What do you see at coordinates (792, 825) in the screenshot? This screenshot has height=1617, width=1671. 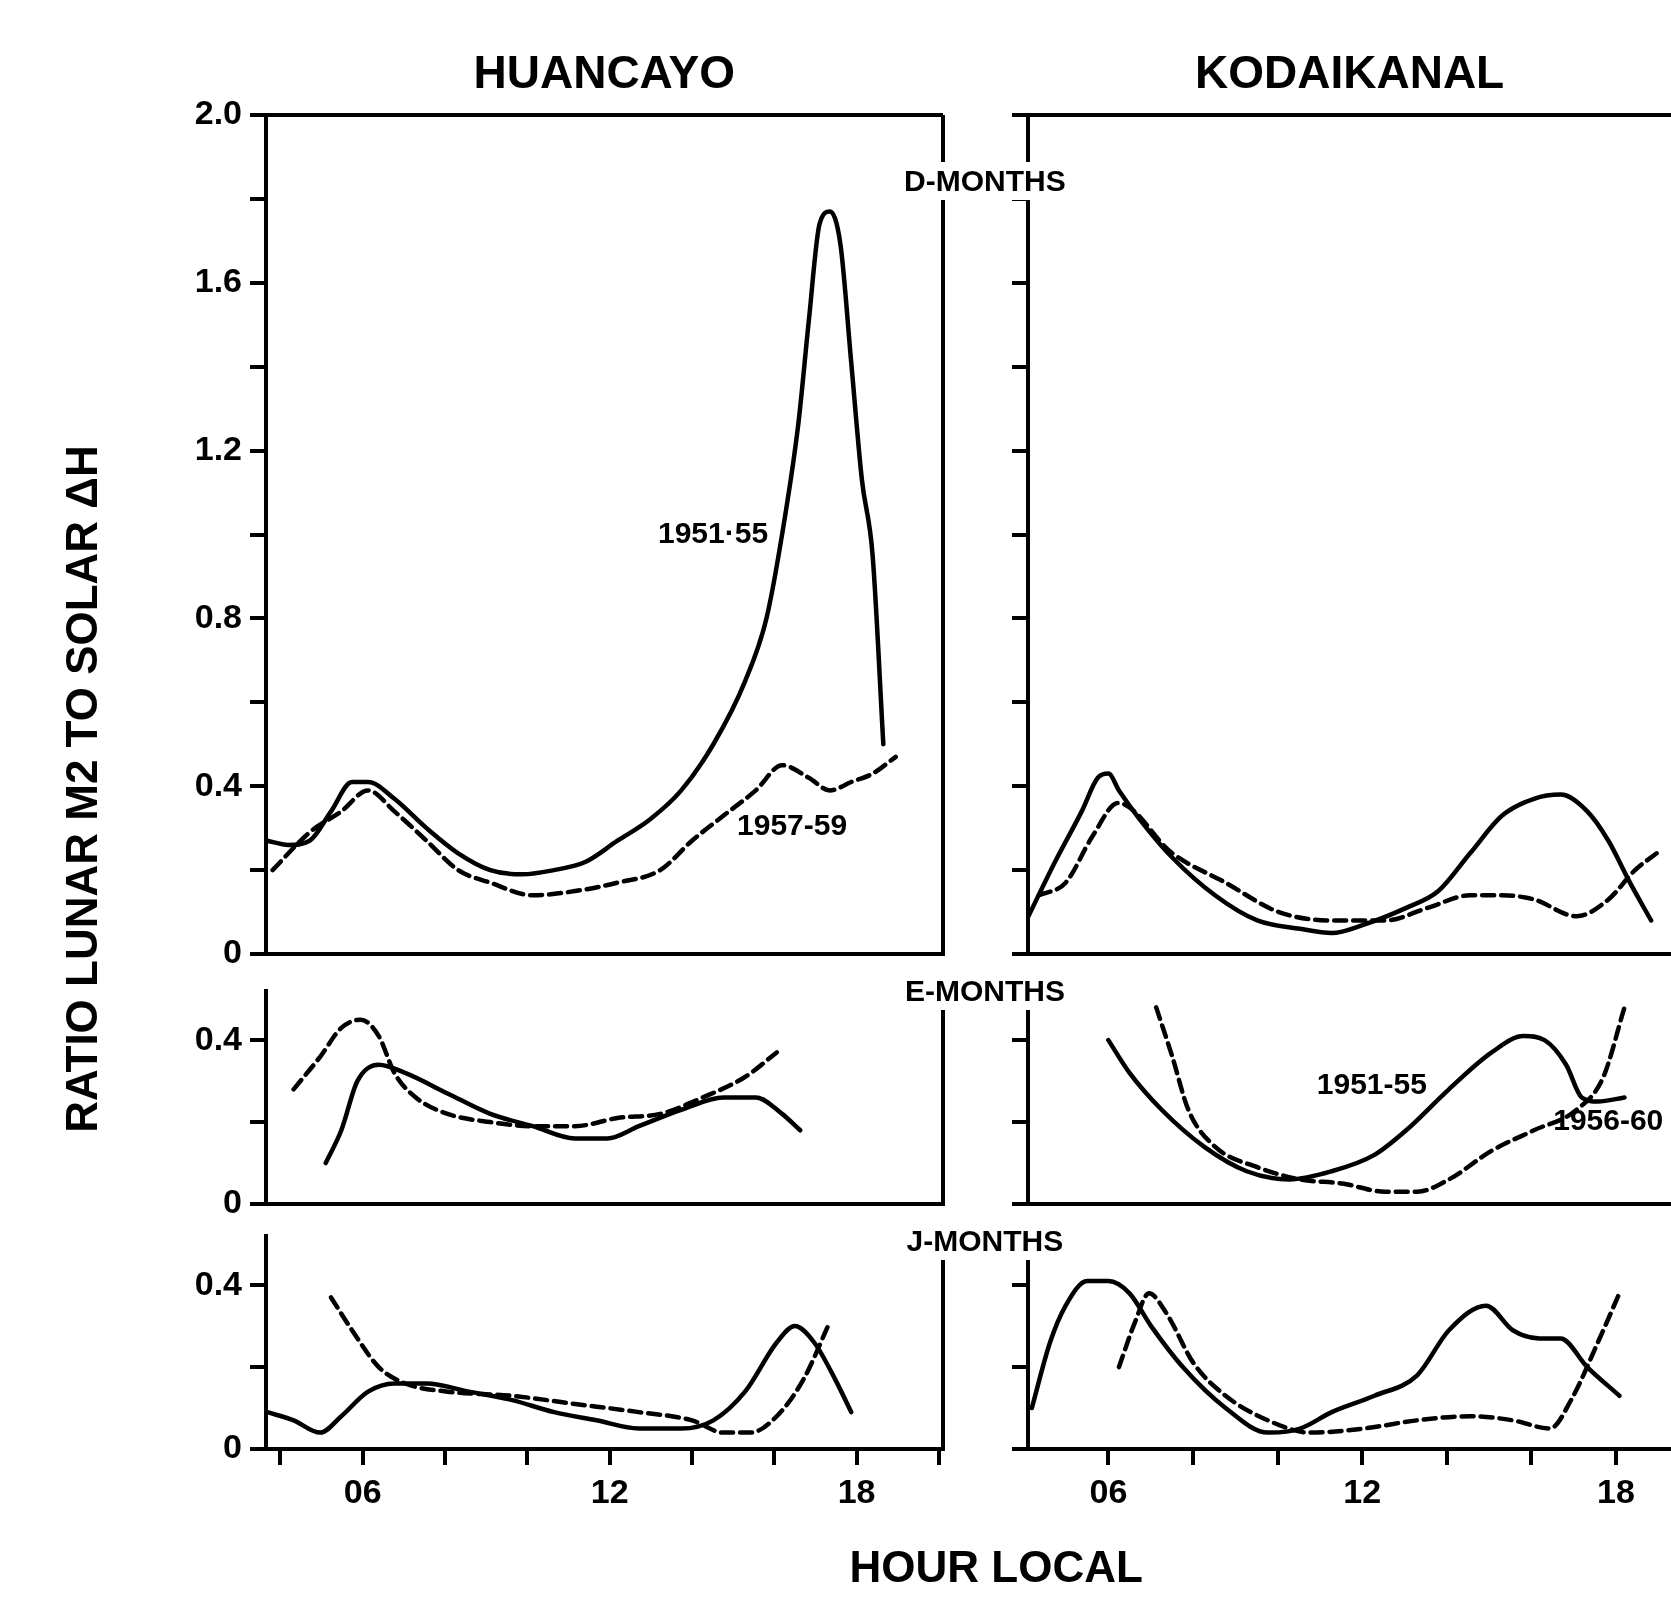 I see `series-label: 1957-59` at bounding box center [792, 825].